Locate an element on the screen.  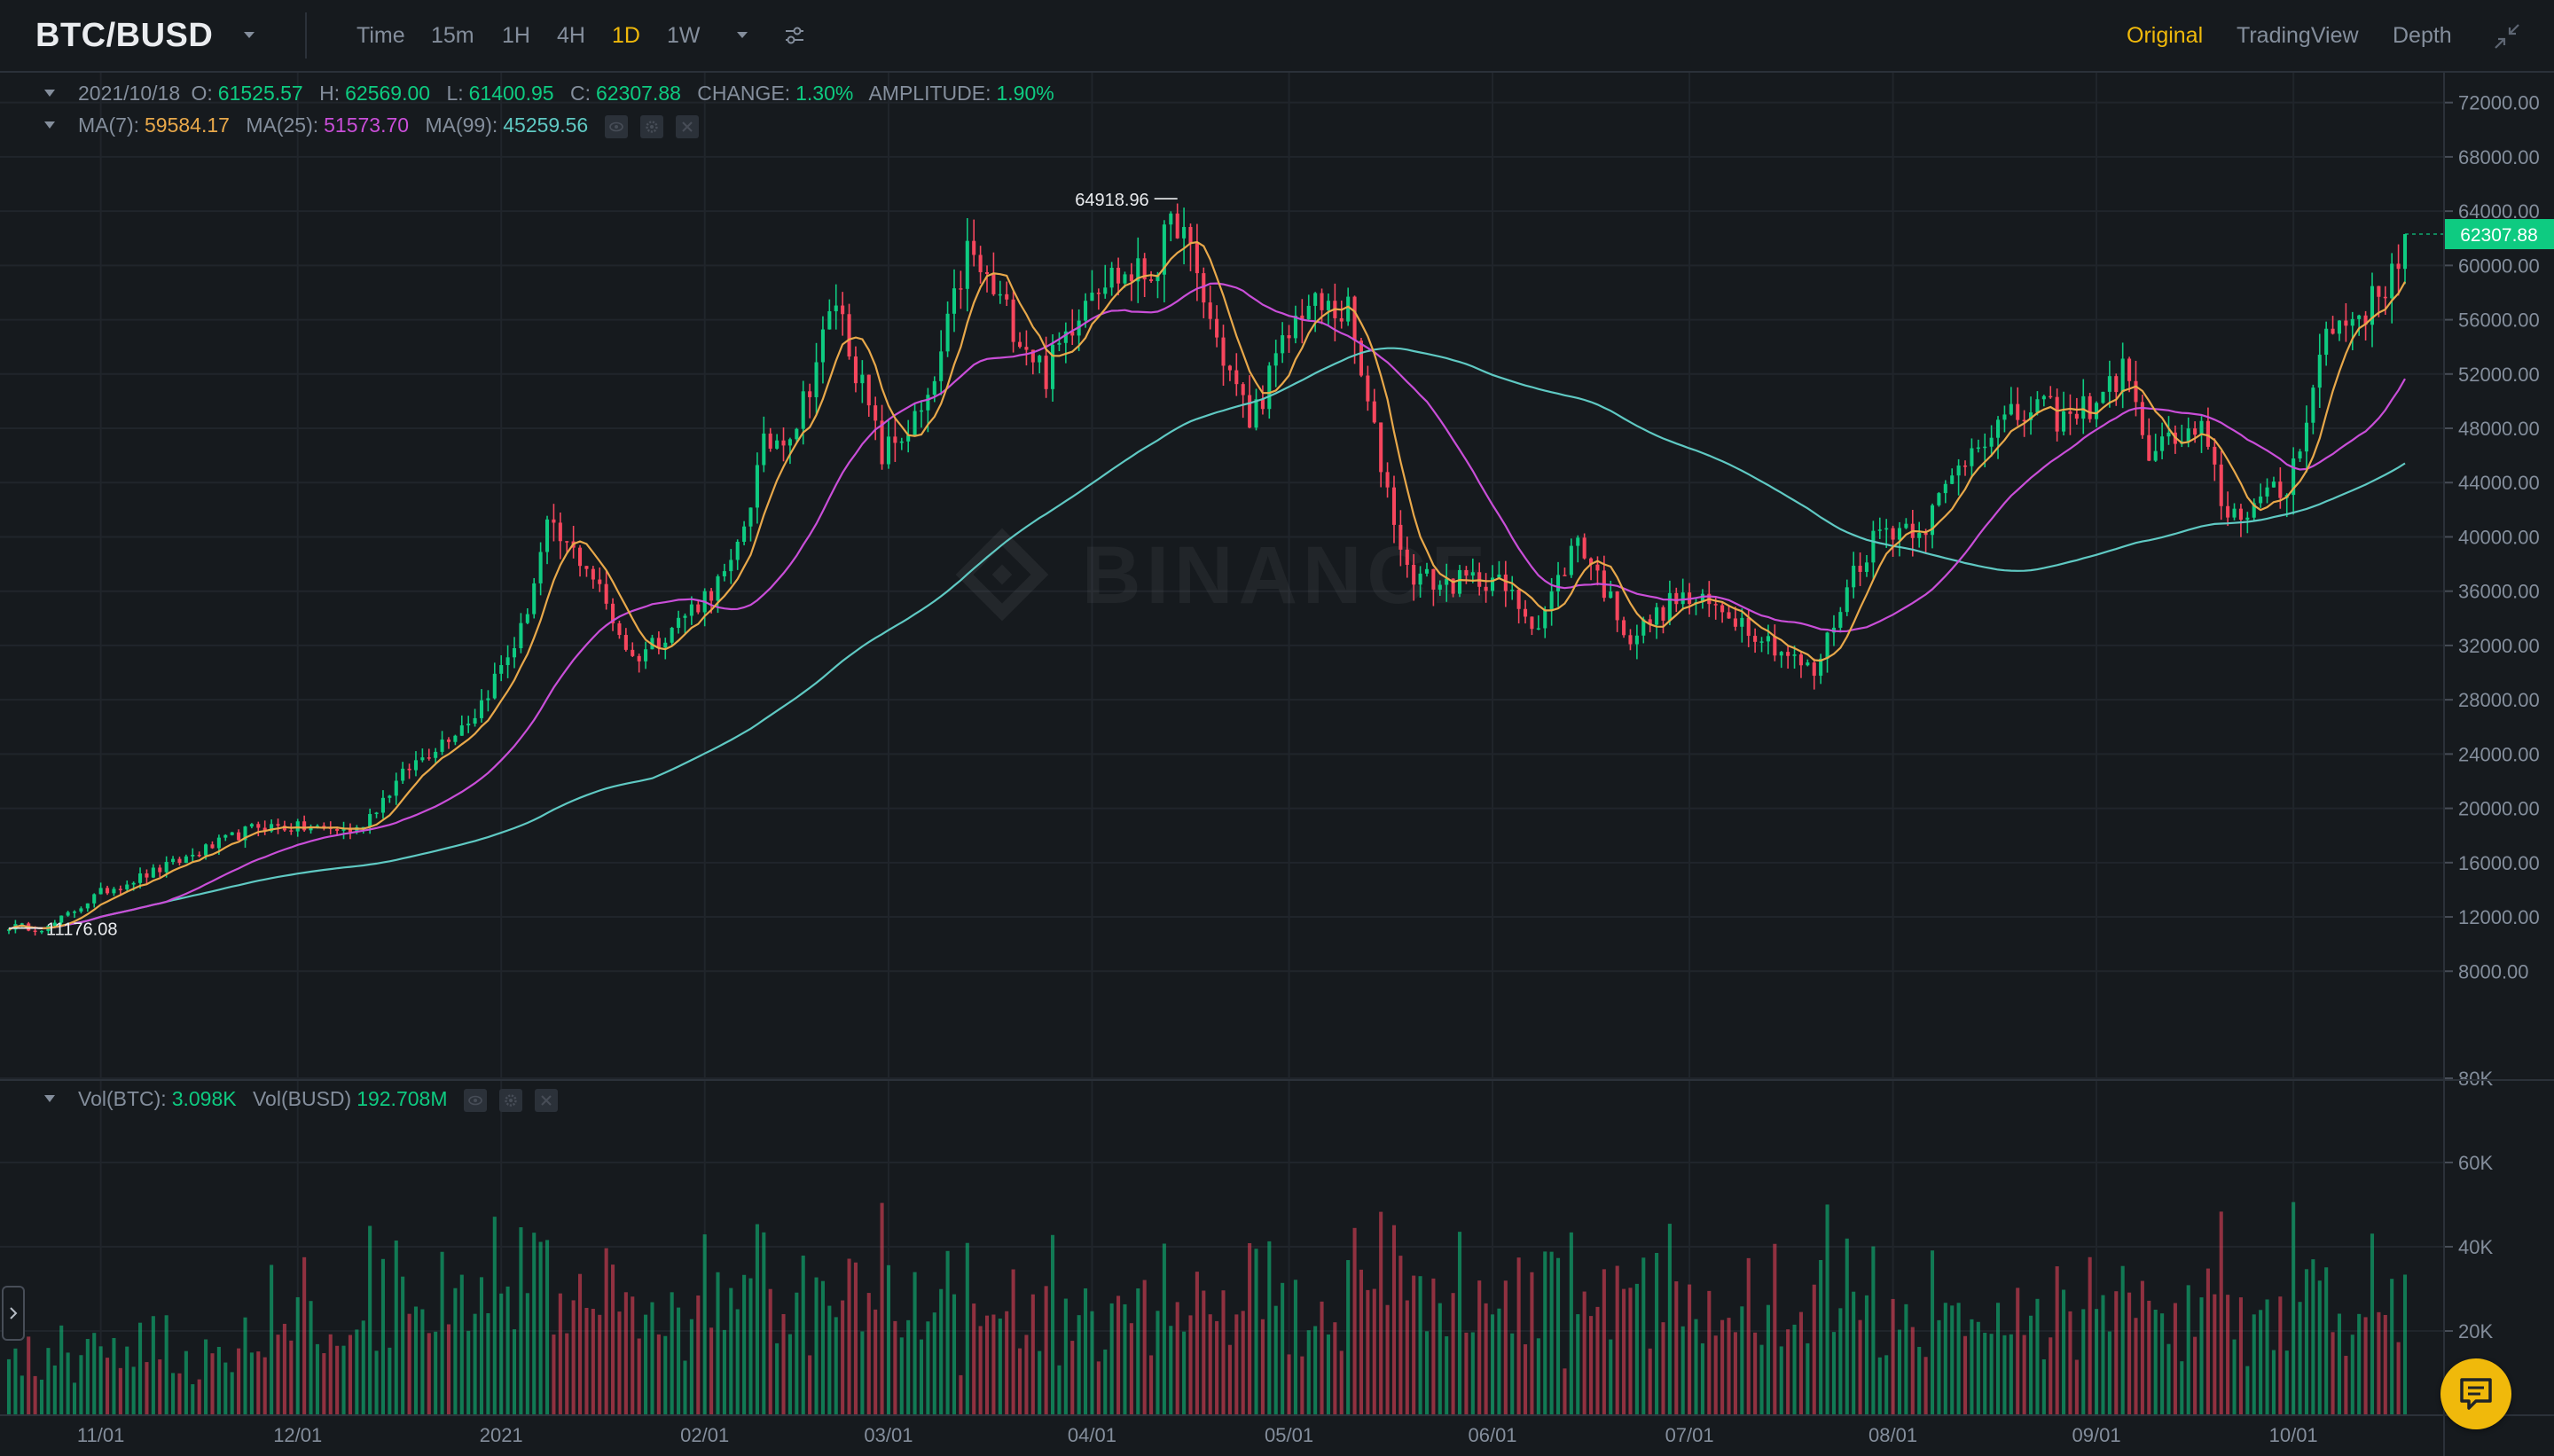
tab-4h: 4H is located at coordinates (571, 35).